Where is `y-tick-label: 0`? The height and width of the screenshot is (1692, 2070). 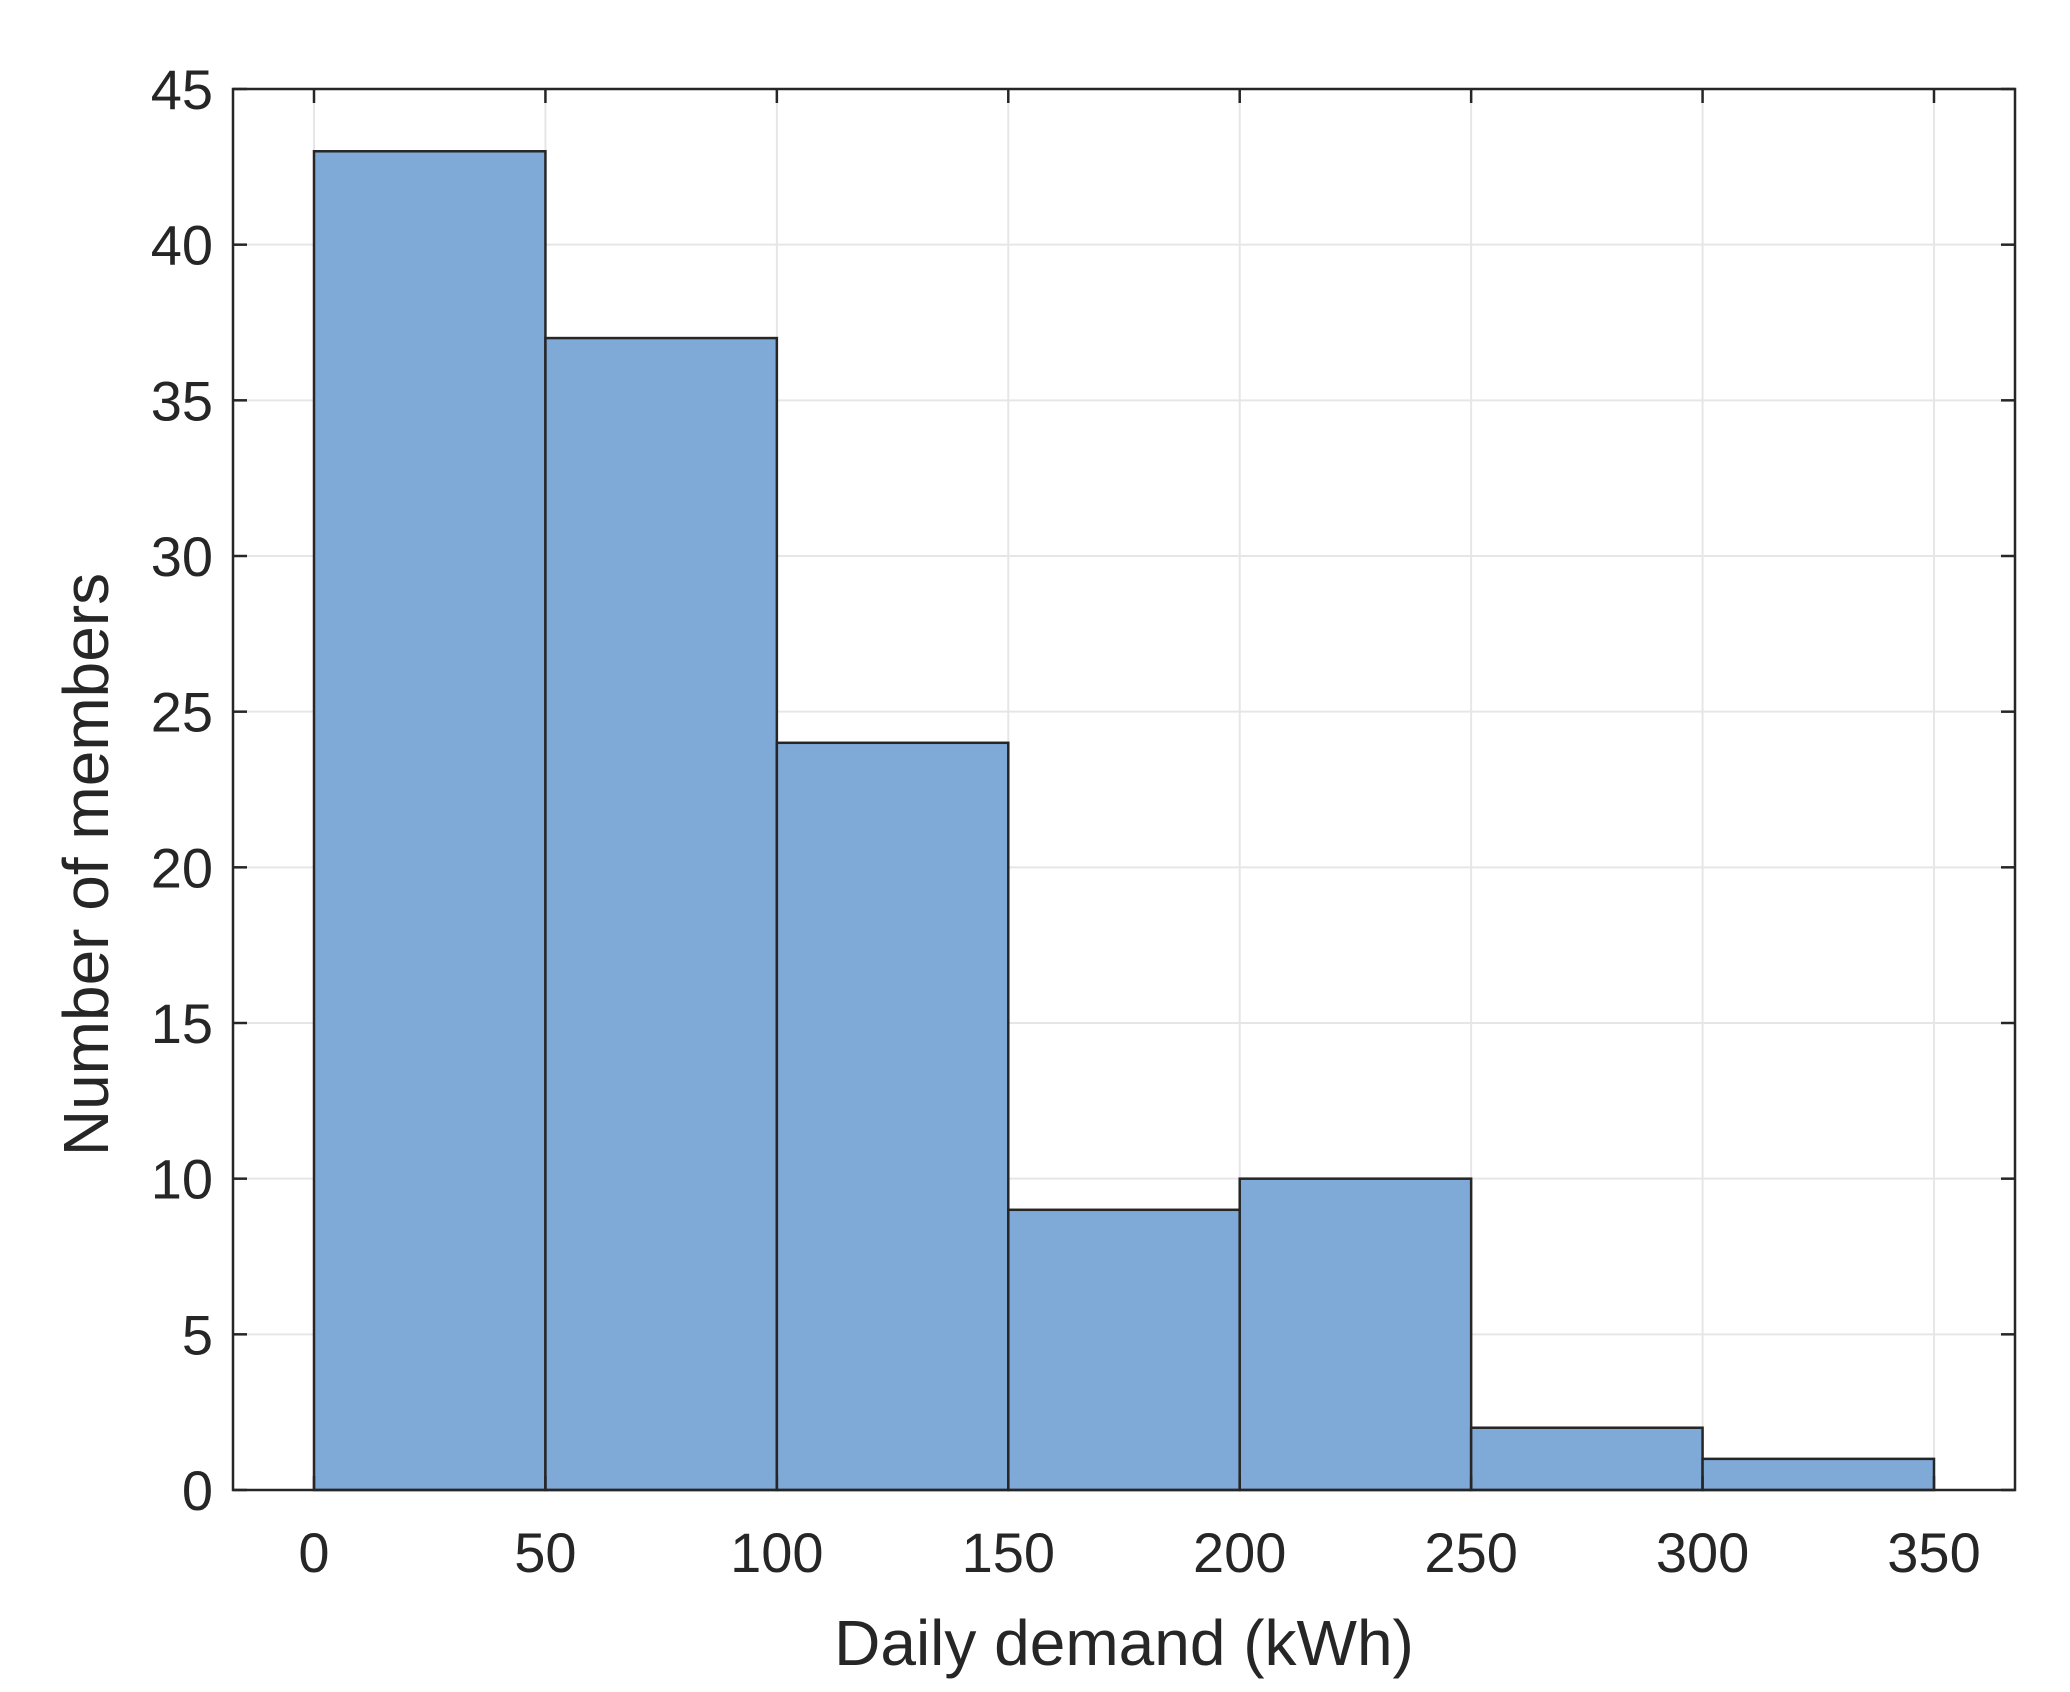 y-tick-label: 0 is located at coordinates (197, 1490).